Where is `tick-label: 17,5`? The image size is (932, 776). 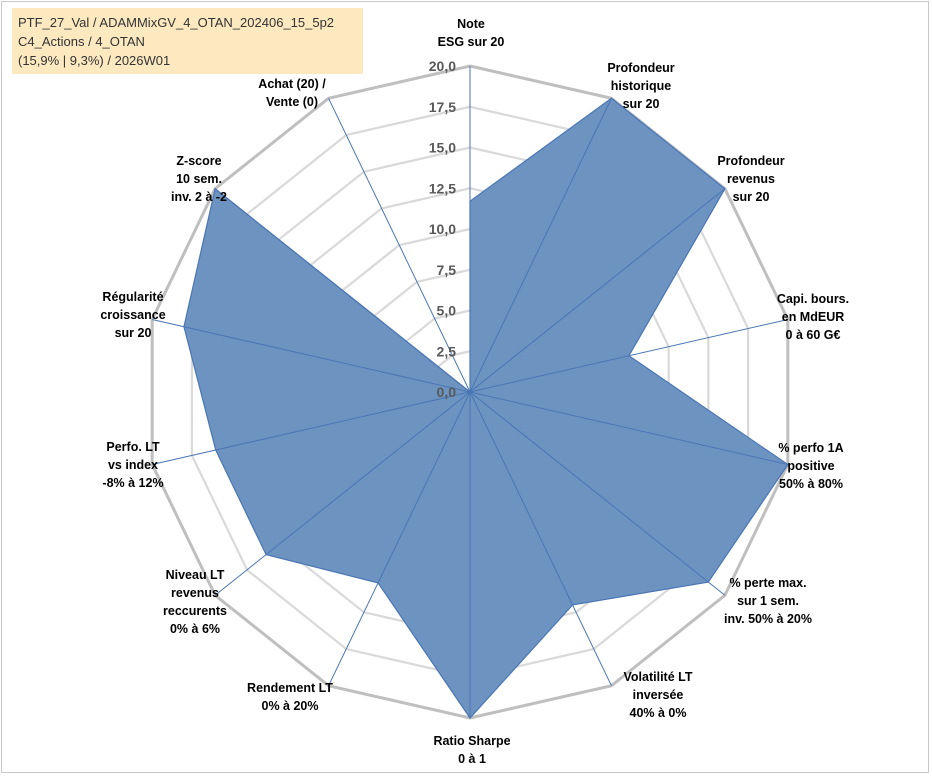
tick-label: 17,5 is located at coordinates (442, 107).